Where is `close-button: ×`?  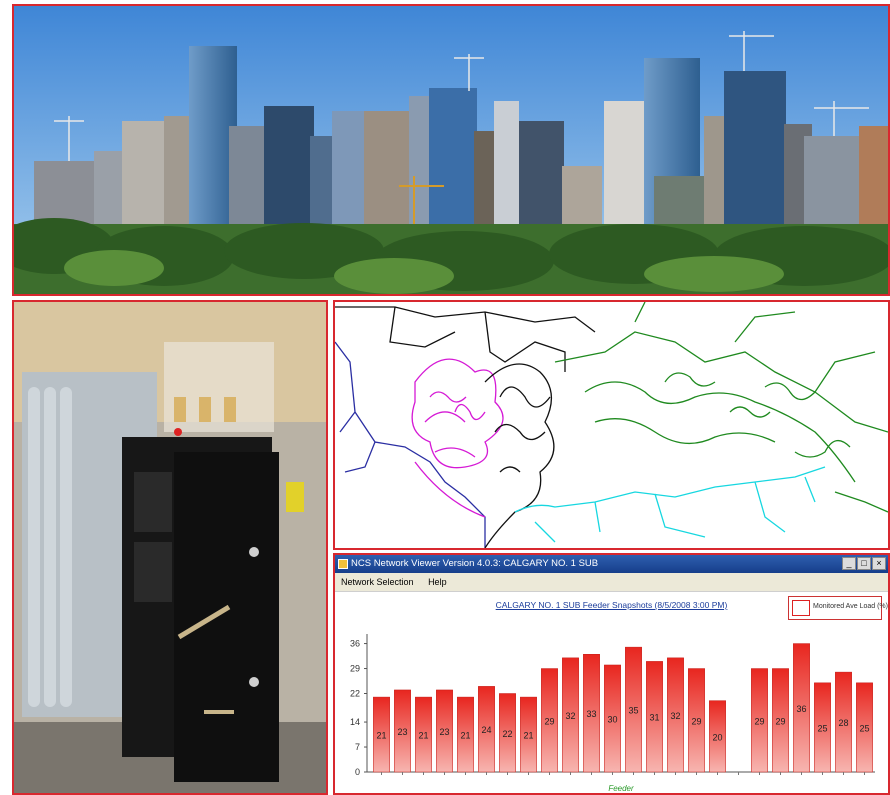 close-button: × is located at coordinates (879, 563).